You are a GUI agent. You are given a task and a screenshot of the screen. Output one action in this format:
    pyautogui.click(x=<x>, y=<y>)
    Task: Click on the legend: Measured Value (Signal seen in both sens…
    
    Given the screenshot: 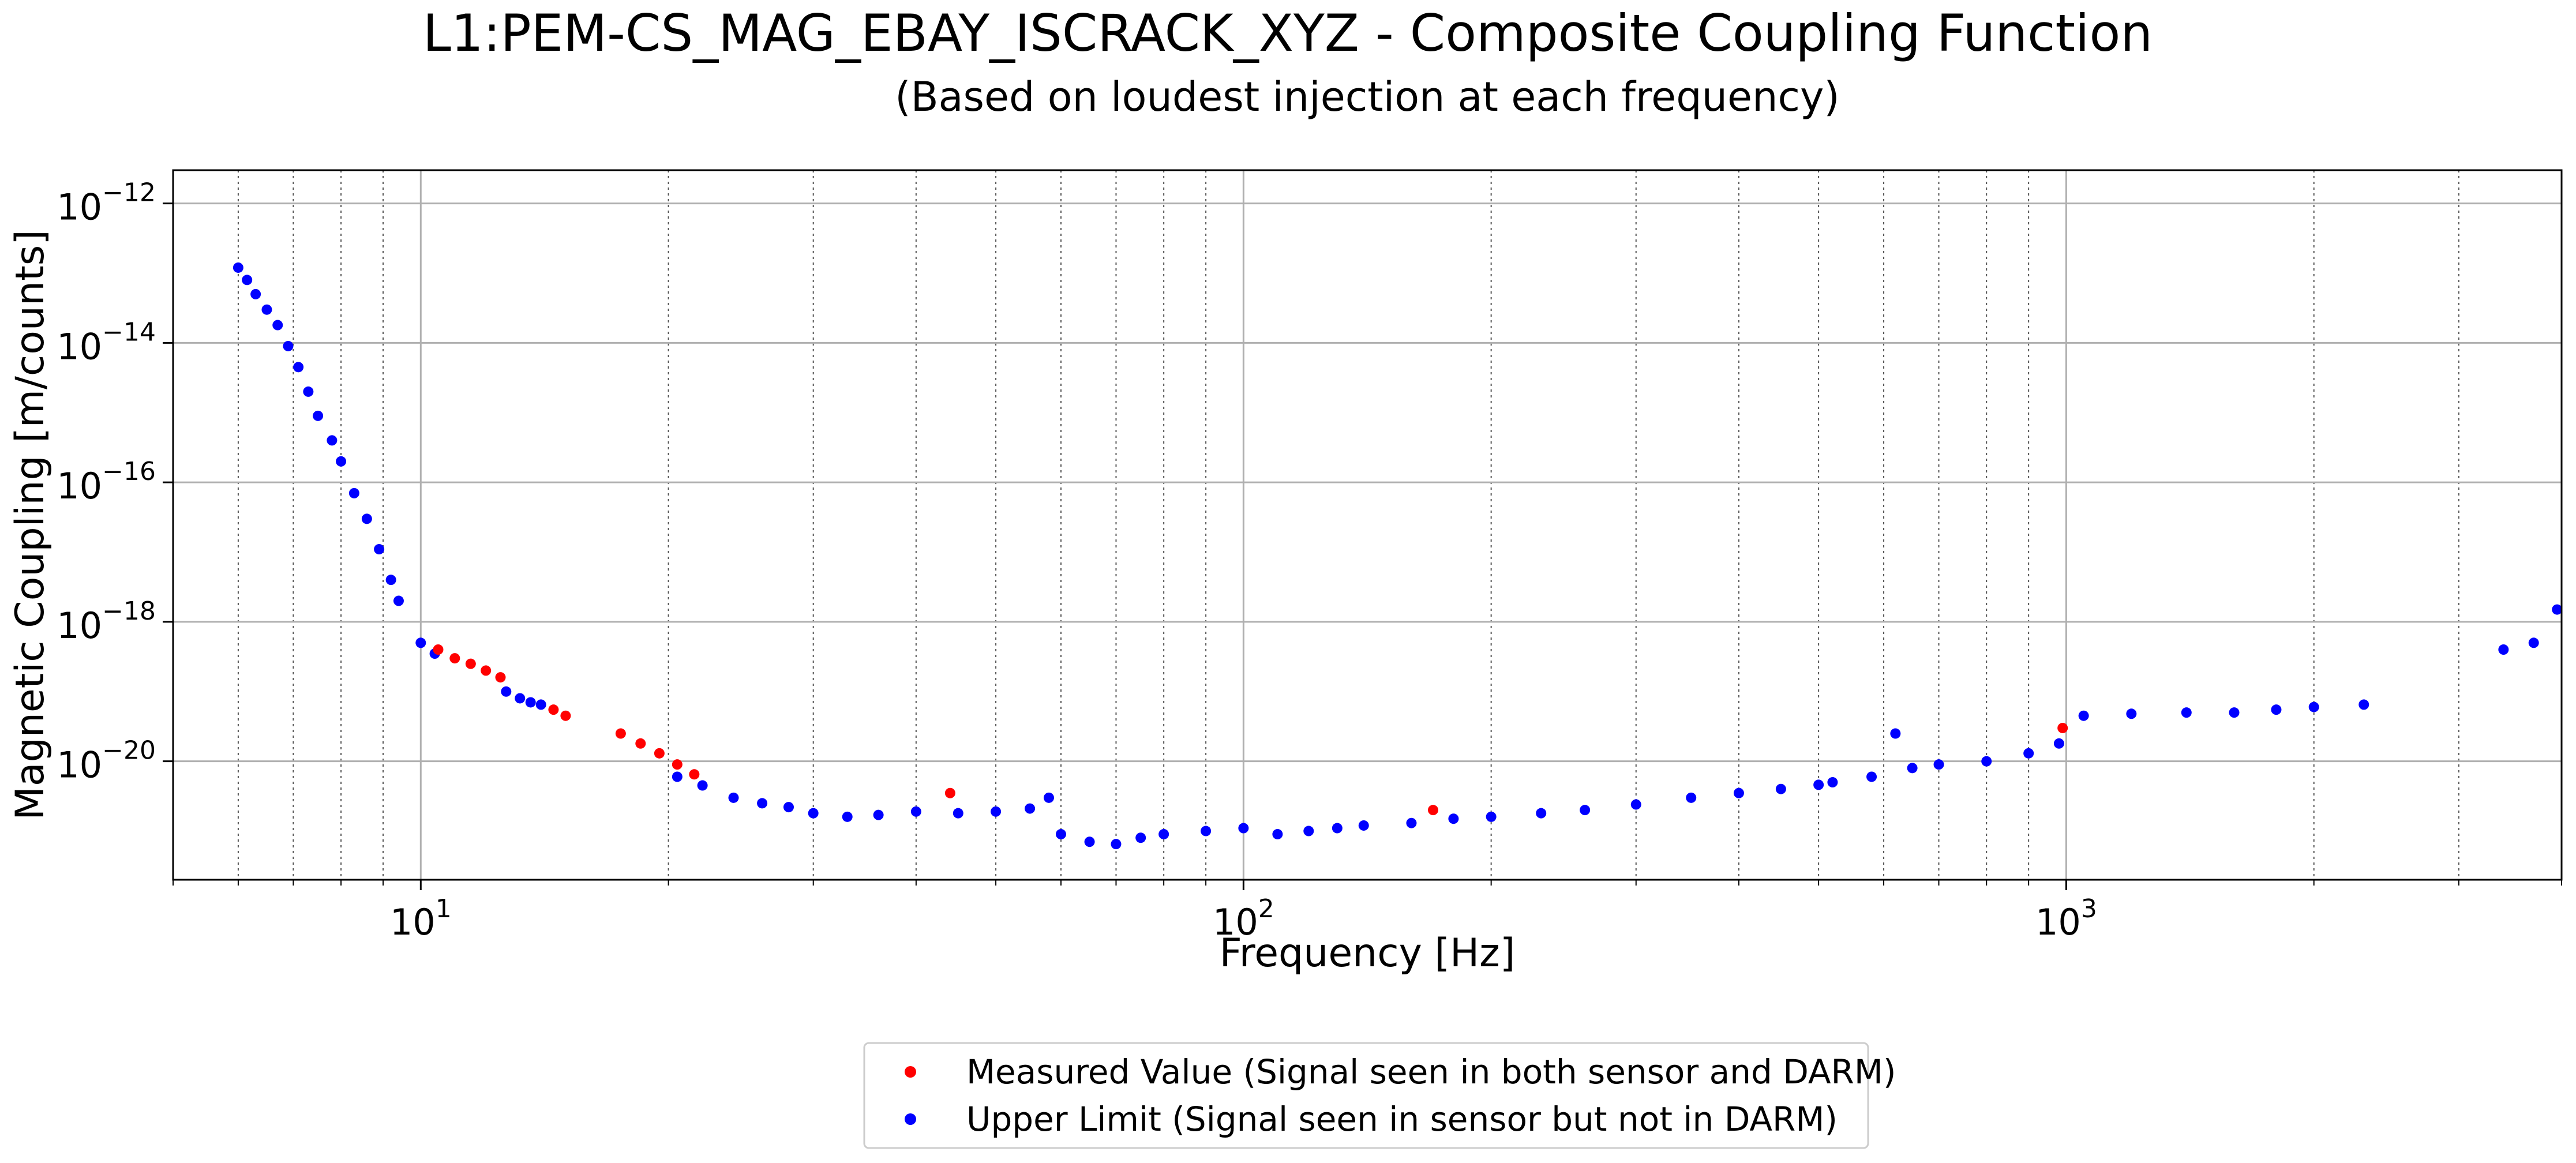 What is the action you would take?
    pyautogui.click(x=1379, y=1095)
    